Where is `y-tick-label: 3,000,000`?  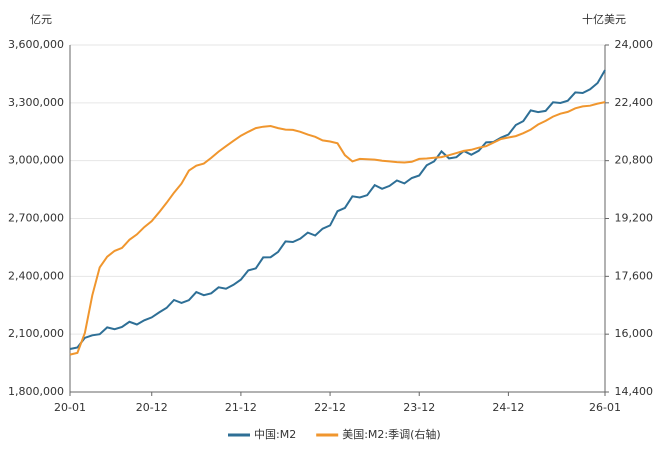
y-tick-label: 3,000,000 is located at coordinates (36, 160).